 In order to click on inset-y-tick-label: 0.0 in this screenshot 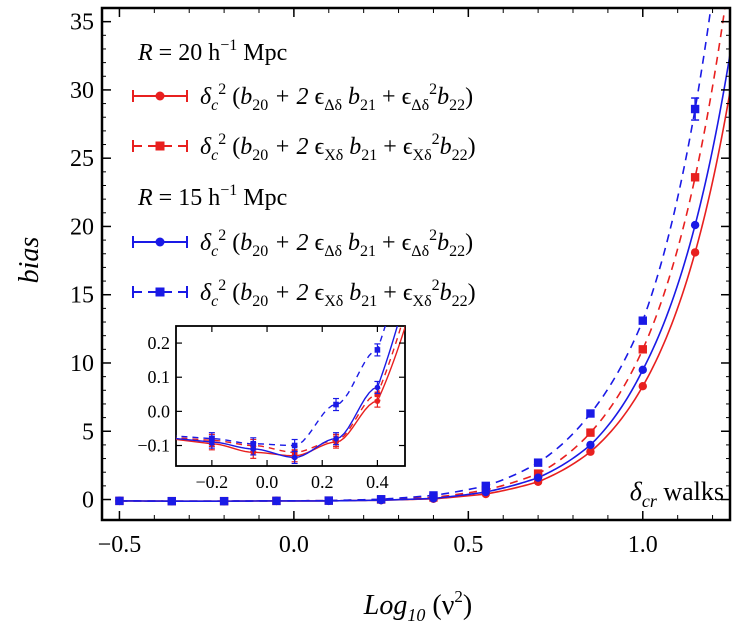, I will do `click(159, 411)`.